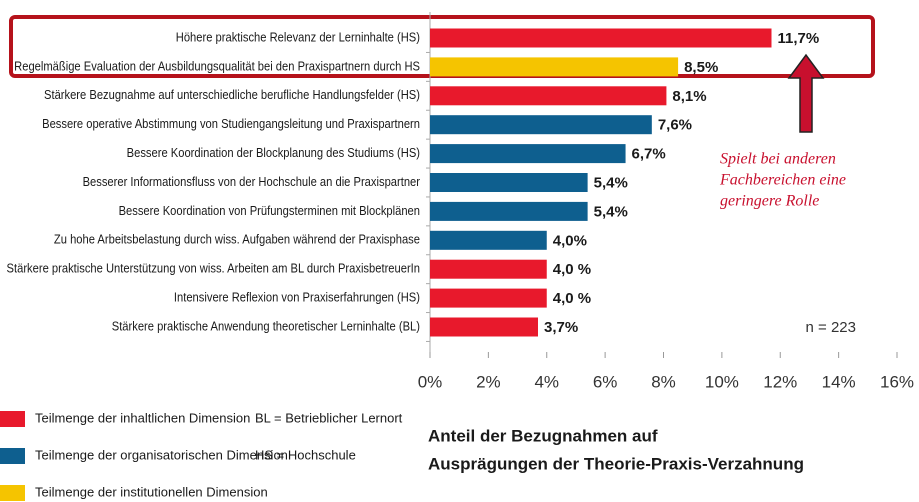 The height and width of the screenshot is (502, 919). What do you see at coordinates (543, 435) in the screenshot?
I see `caption: Anteil der Bezugnahmen auf` at bounding box center [543, 435].